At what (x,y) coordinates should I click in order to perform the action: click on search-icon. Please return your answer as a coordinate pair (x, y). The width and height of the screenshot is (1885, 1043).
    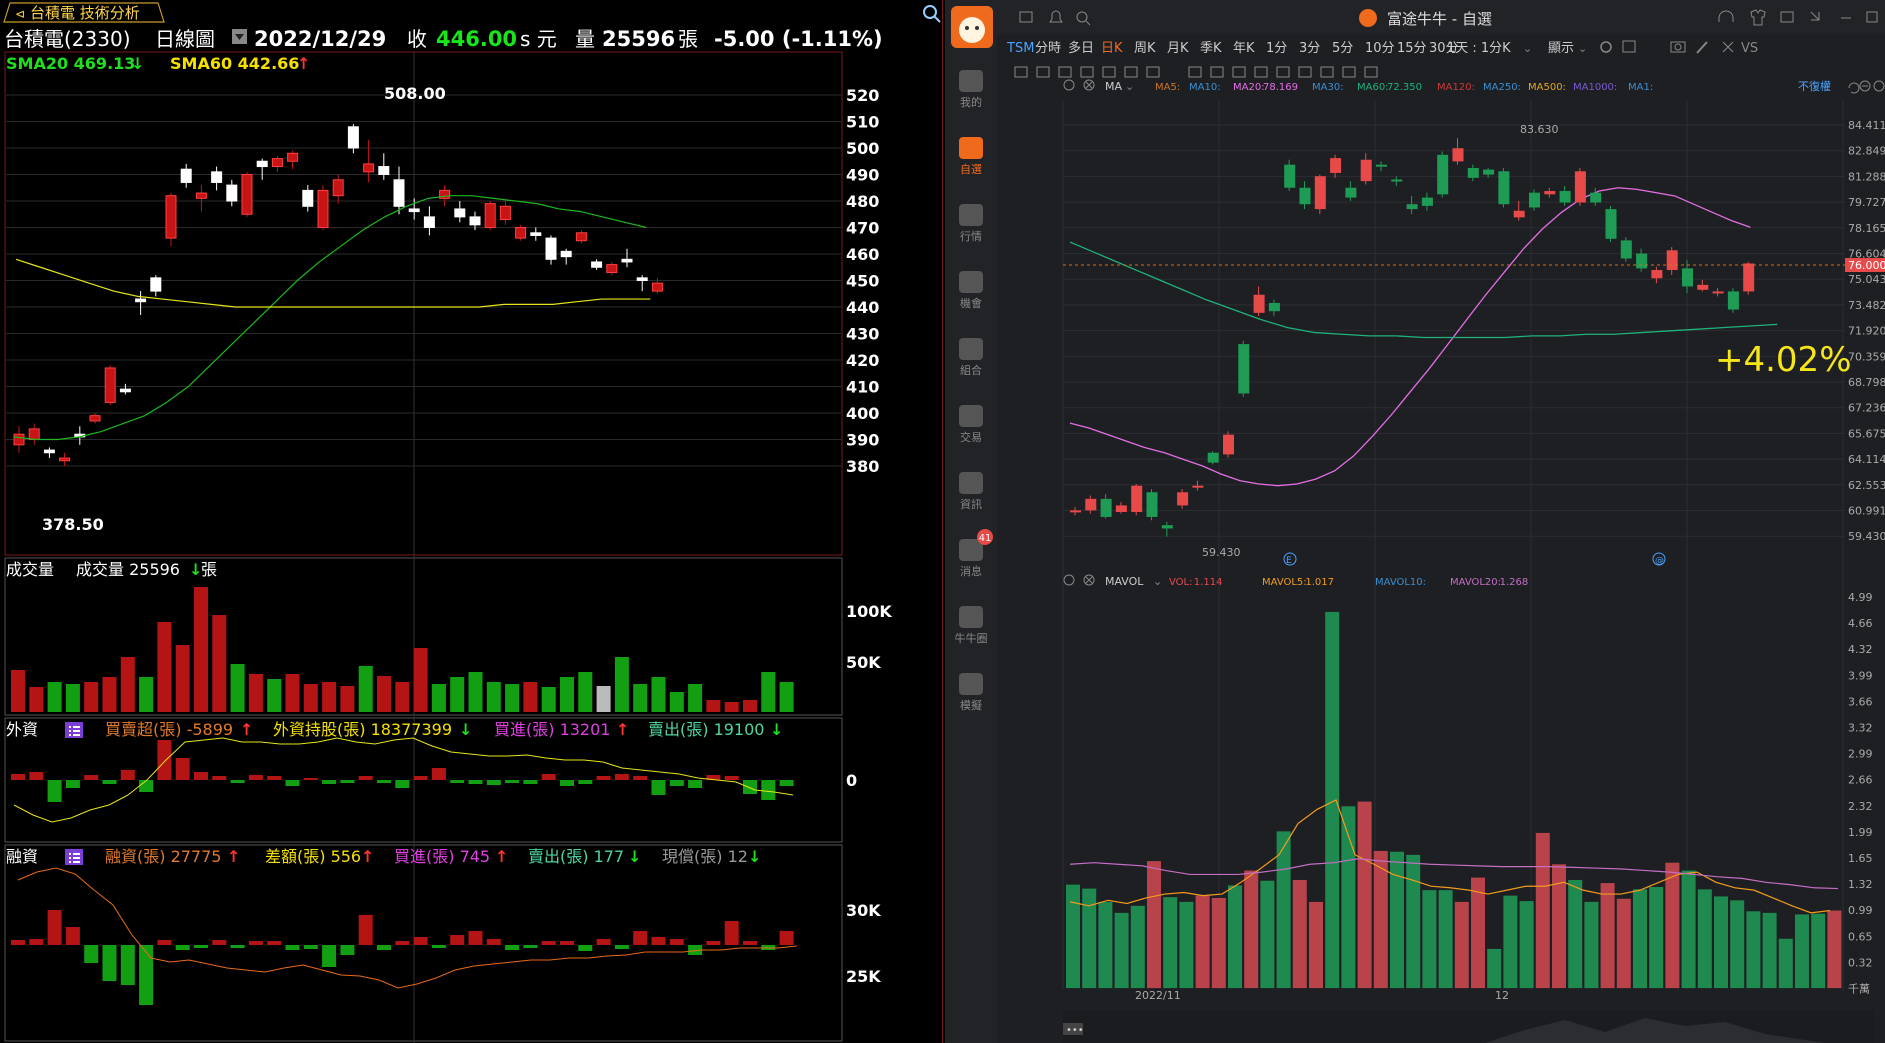
    Looking at the image, I should click on (1083, 18).